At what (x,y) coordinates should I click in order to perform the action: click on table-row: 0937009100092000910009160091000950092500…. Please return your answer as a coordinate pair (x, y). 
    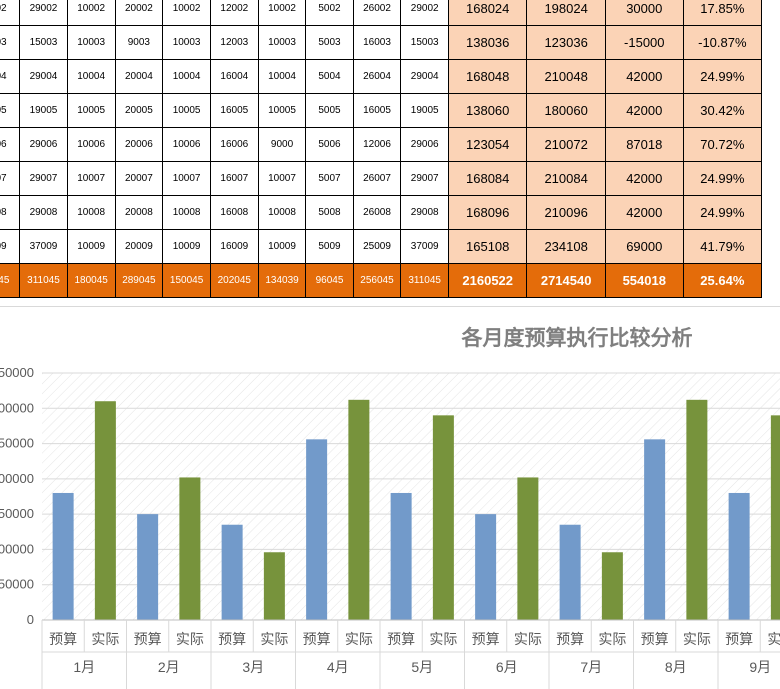
    Looking at the image, I should click on (381, 246).